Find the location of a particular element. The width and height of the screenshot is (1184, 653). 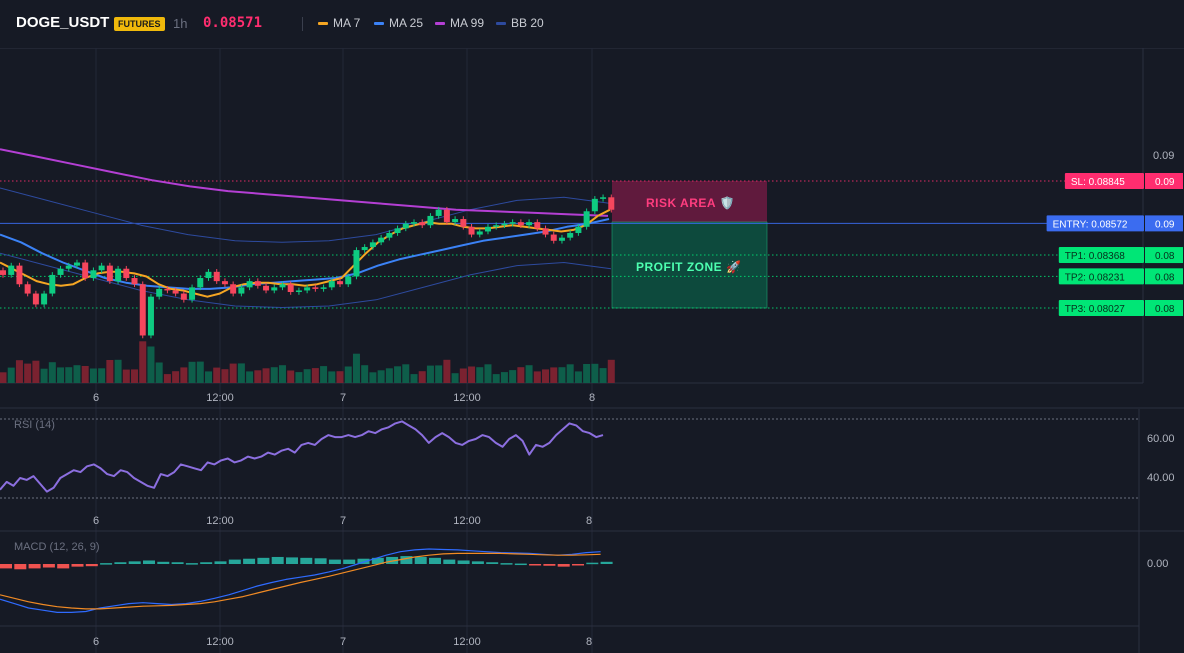

level-axis-label: 0.08 is located at coordinates (1165, 309).